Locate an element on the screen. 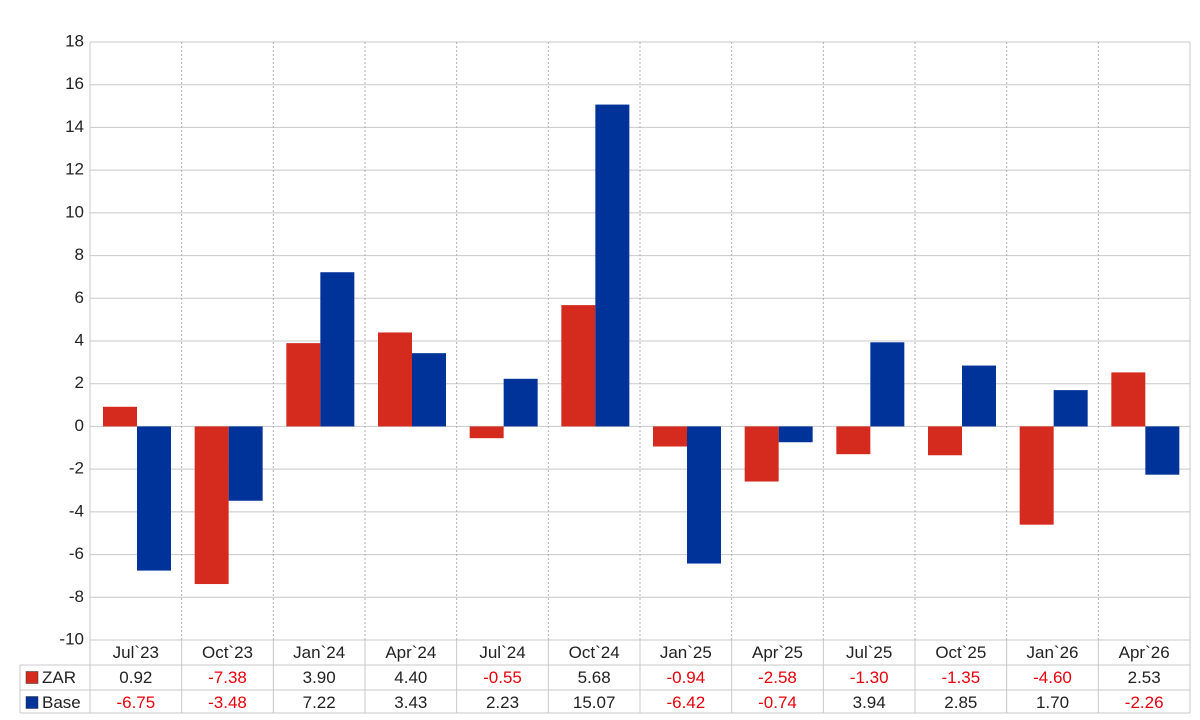 This screenshot has width=1200, height=720. value-label: -7.38 is located at coordinates (227, 677).